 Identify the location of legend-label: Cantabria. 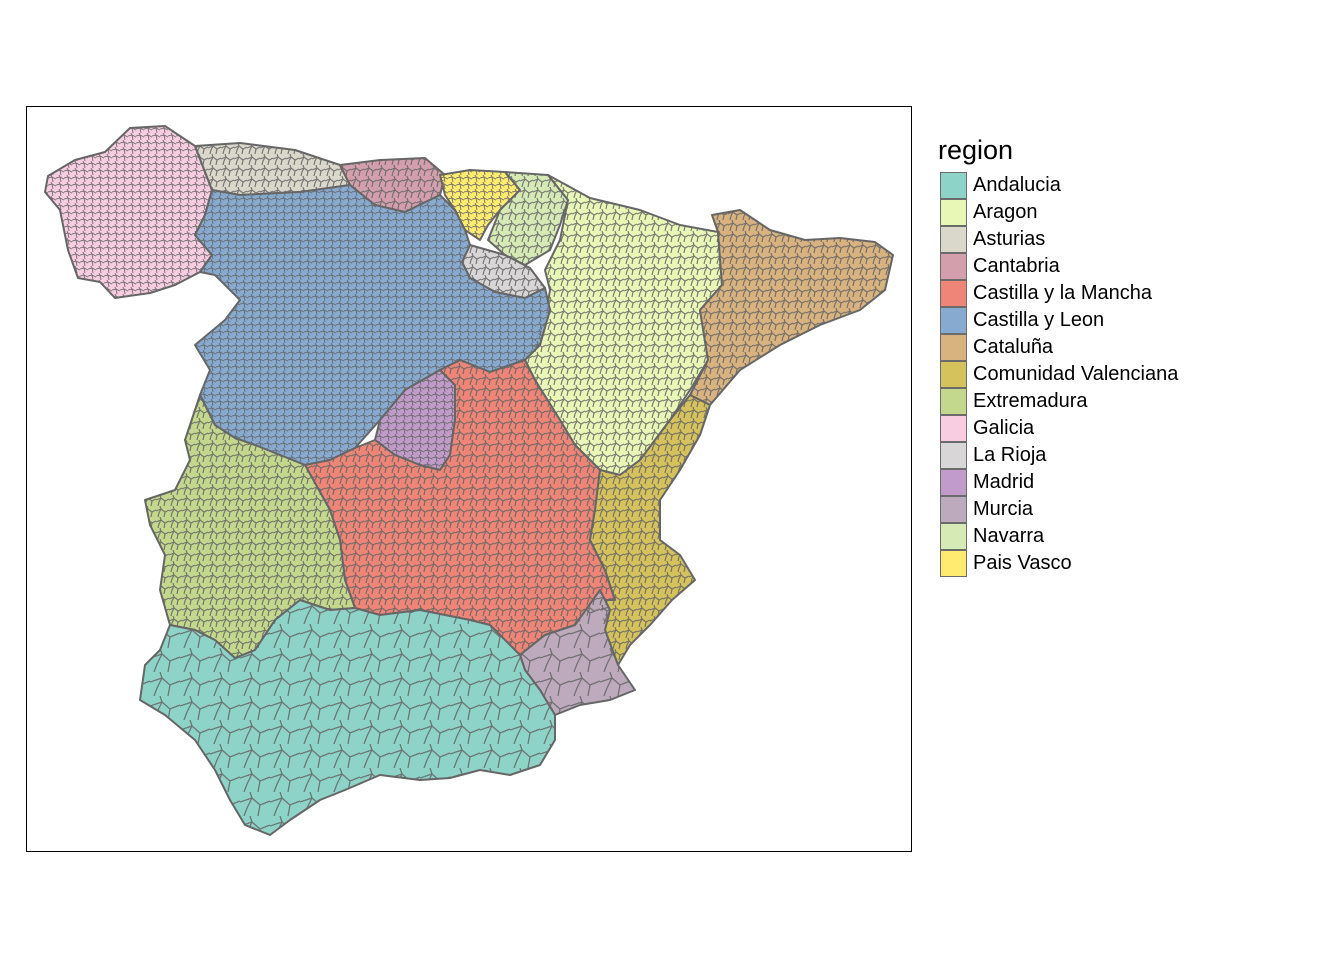
(1016, 266).